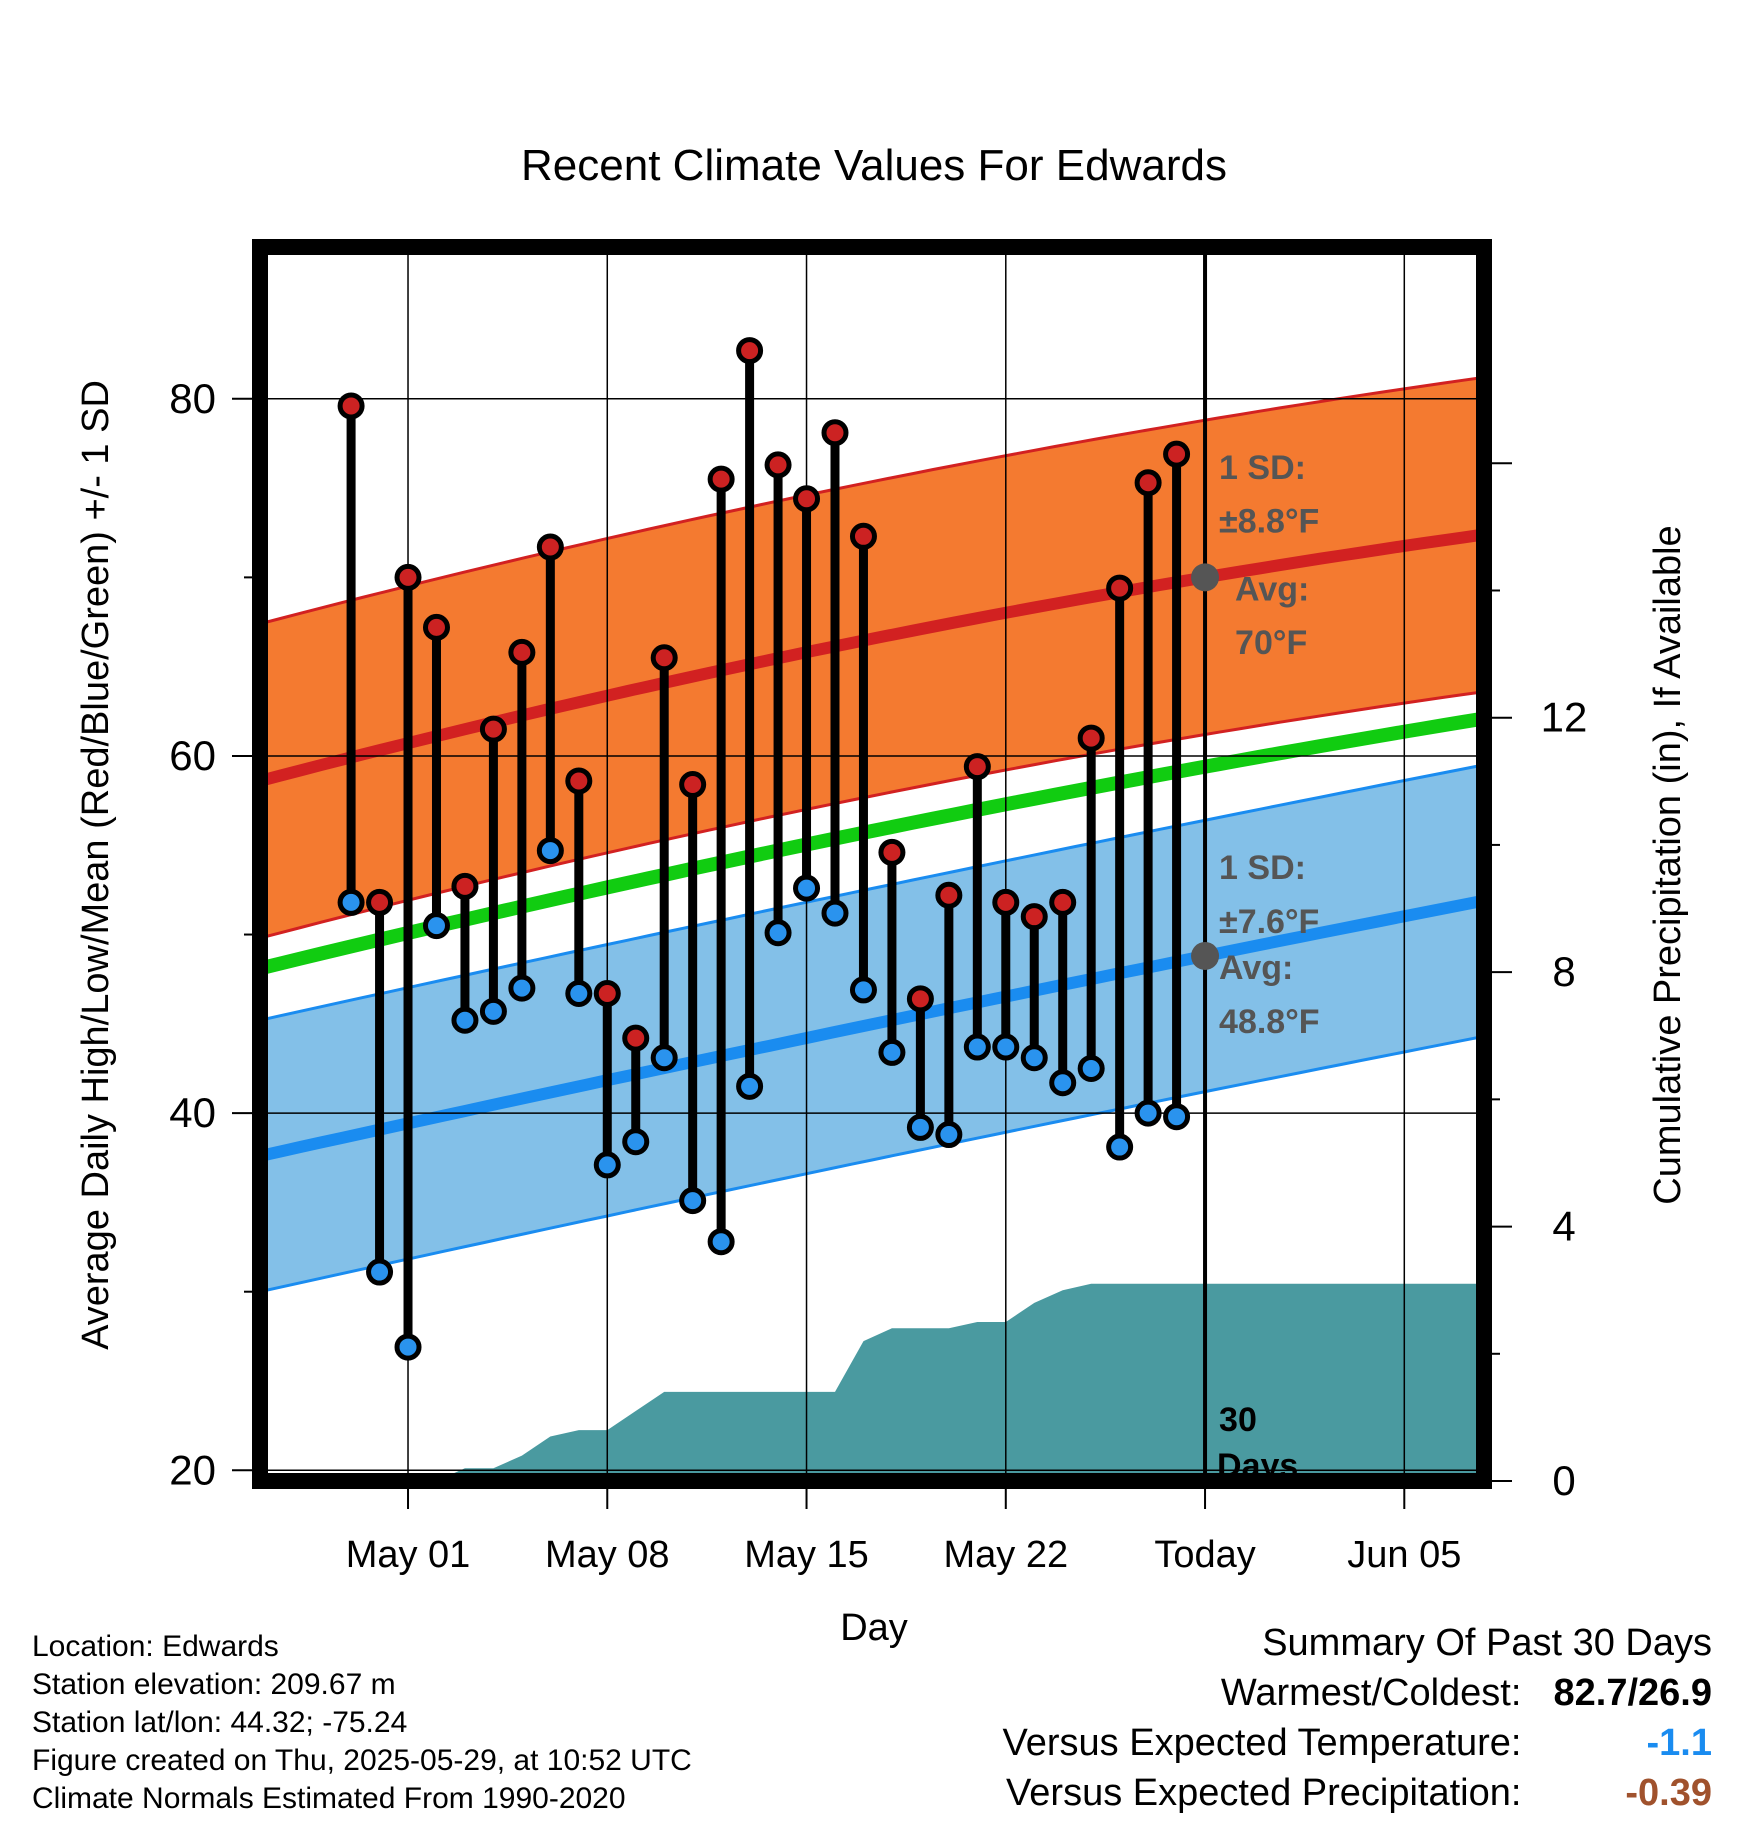 Image resolution: width=1748 pixels, height=1828 pixels. Describe the element at coordinates (1262, 1743) in the screenshot. I see `temp-departure-label: Versus Expected Temperature:` at that location.